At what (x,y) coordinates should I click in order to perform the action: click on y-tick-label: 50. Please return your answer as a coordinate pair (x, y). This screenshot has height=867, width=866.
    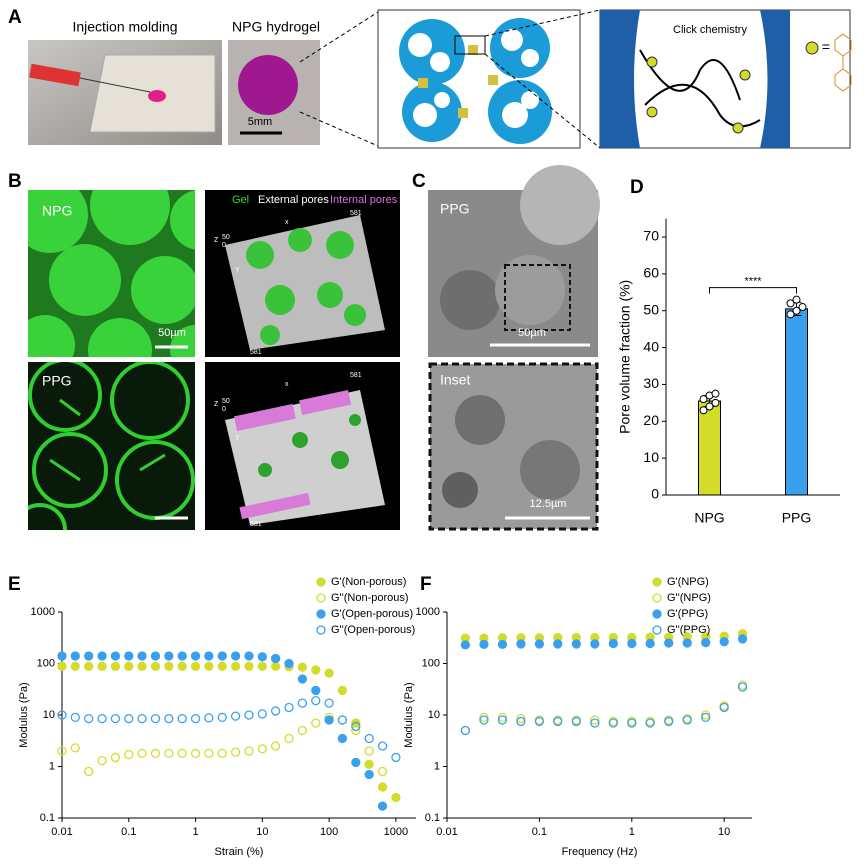
    Looking at the image, I should click on (651, 309).